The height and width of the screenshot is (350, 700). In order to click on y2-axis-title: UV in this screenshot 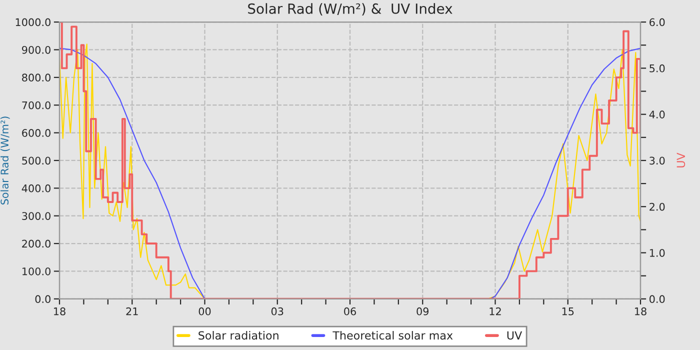, I will do `click(681, 160)`.